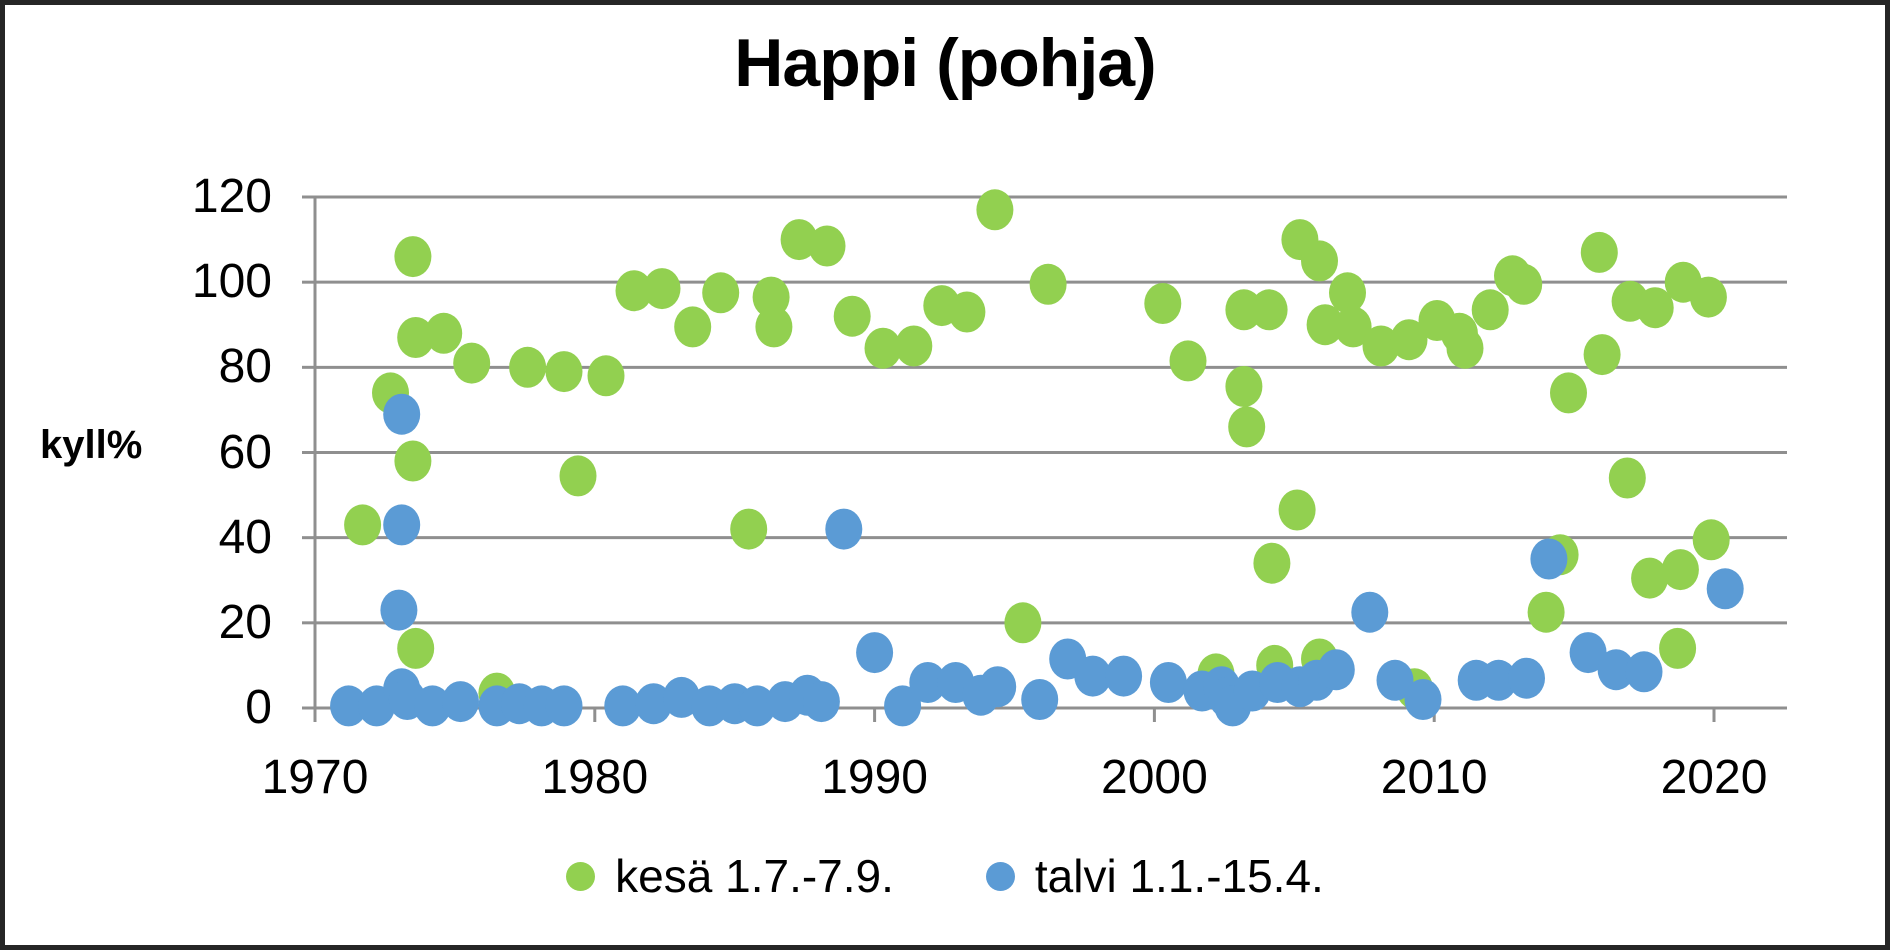 Image resolution: width=1890 pixels, height=950 pixels. What do you see at coordinates (1434, 777) in the screenshot?
I see `x-tick-label-2010: 2010` at bounding box center [1434, 777].